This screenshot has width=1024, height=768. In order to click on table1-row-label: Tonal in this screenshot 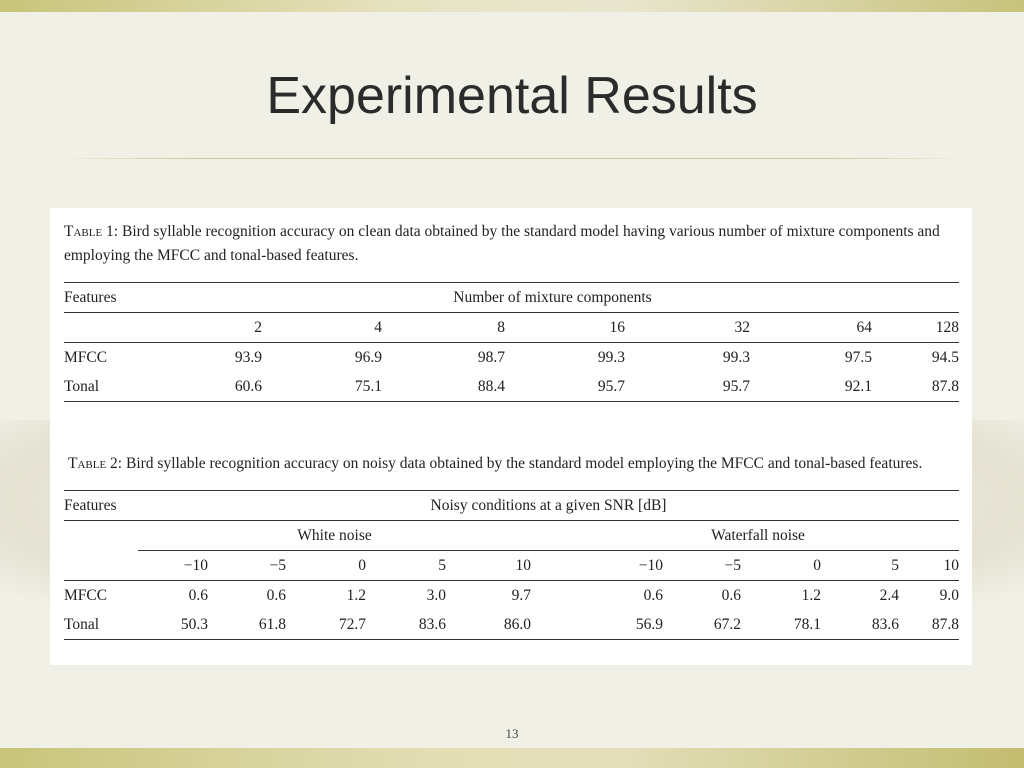, I will do `click(105, 387)`.